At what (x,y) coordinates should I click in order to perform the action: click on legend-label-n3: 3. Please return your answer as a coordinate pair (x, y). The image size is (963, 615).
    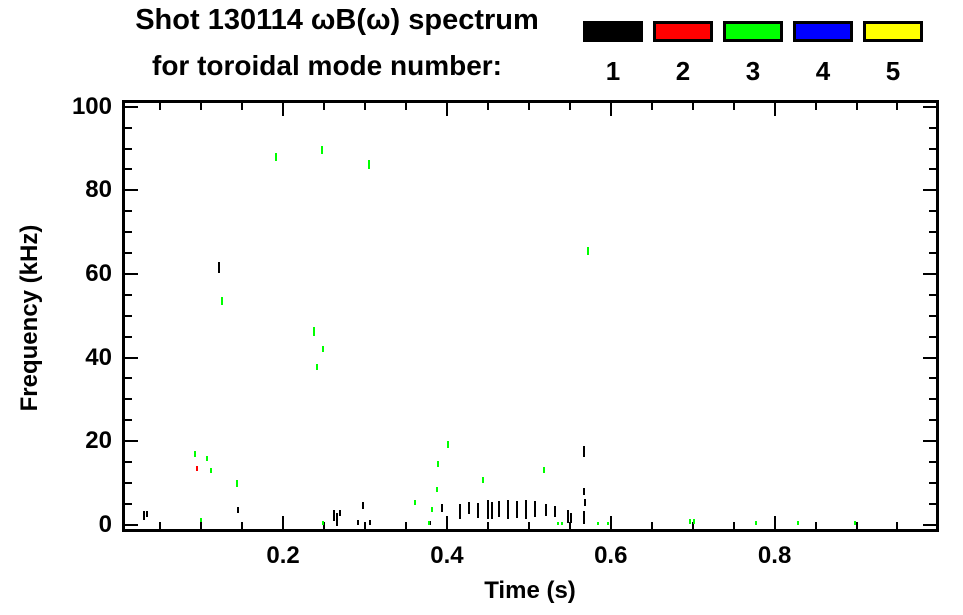
    Looking at the image, I should click on (753, 71).